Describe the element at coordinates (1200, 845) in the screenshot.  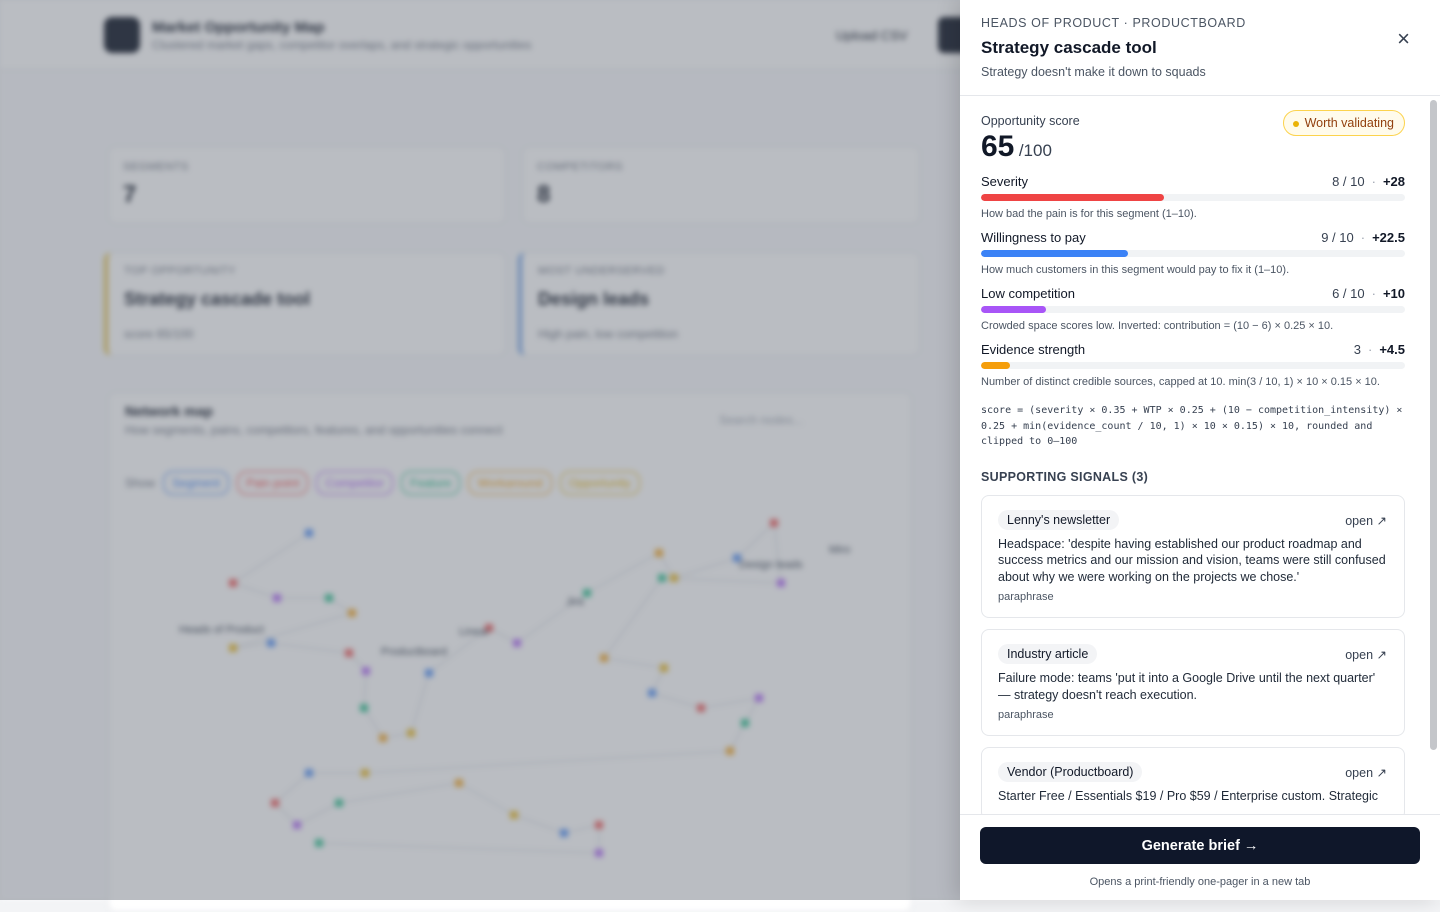
I see `generate-brief-button: Generate brief →` at that location.